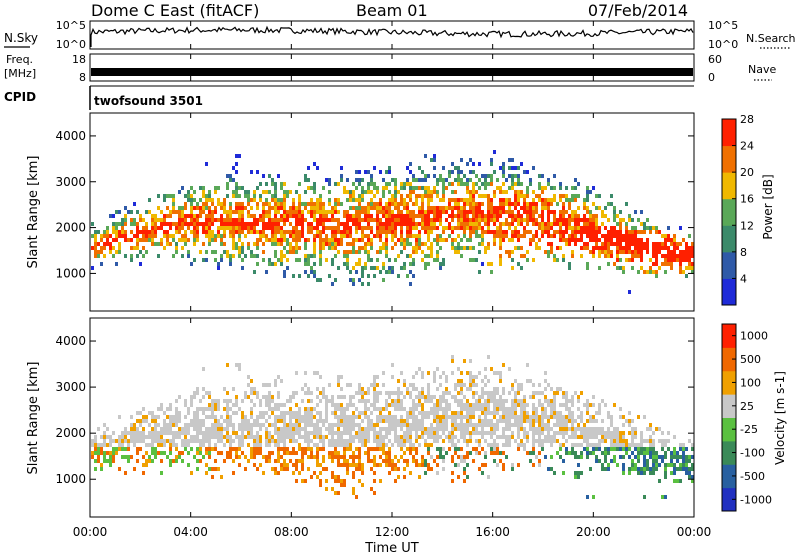 This screenshot has width=800, height=554. What do you see at coordinates (729, 159) in the screenshot?
I see `colorbar-swatch` at bounding box center [729, 159].